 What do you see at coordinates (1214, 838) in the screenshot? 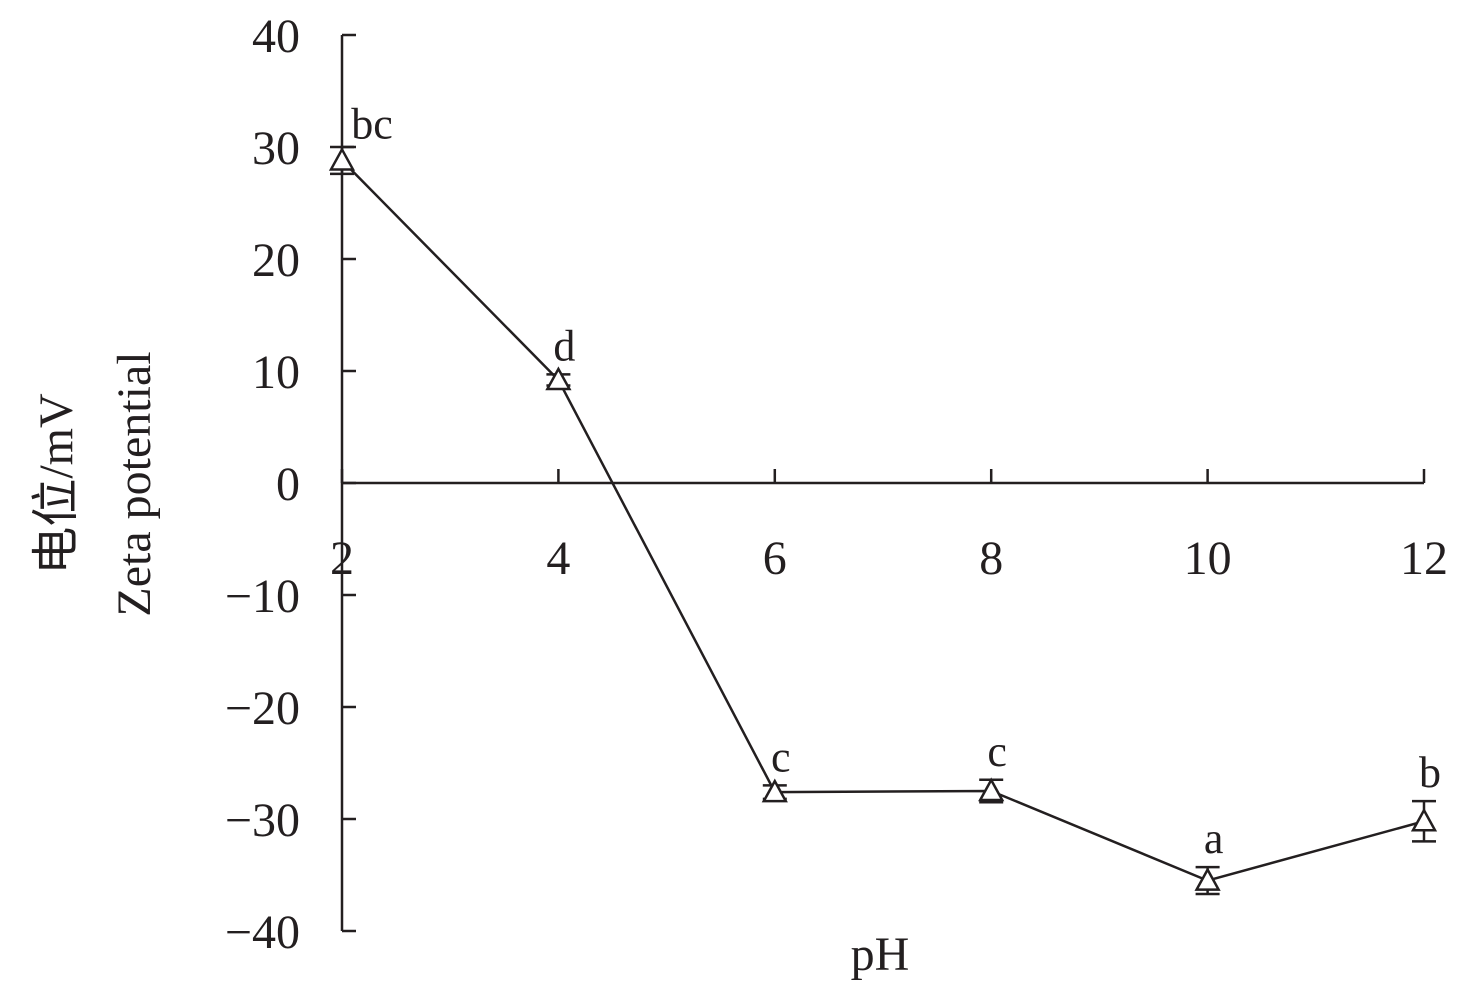
I see `significance-label: a` at bounding box center [1214, 838].